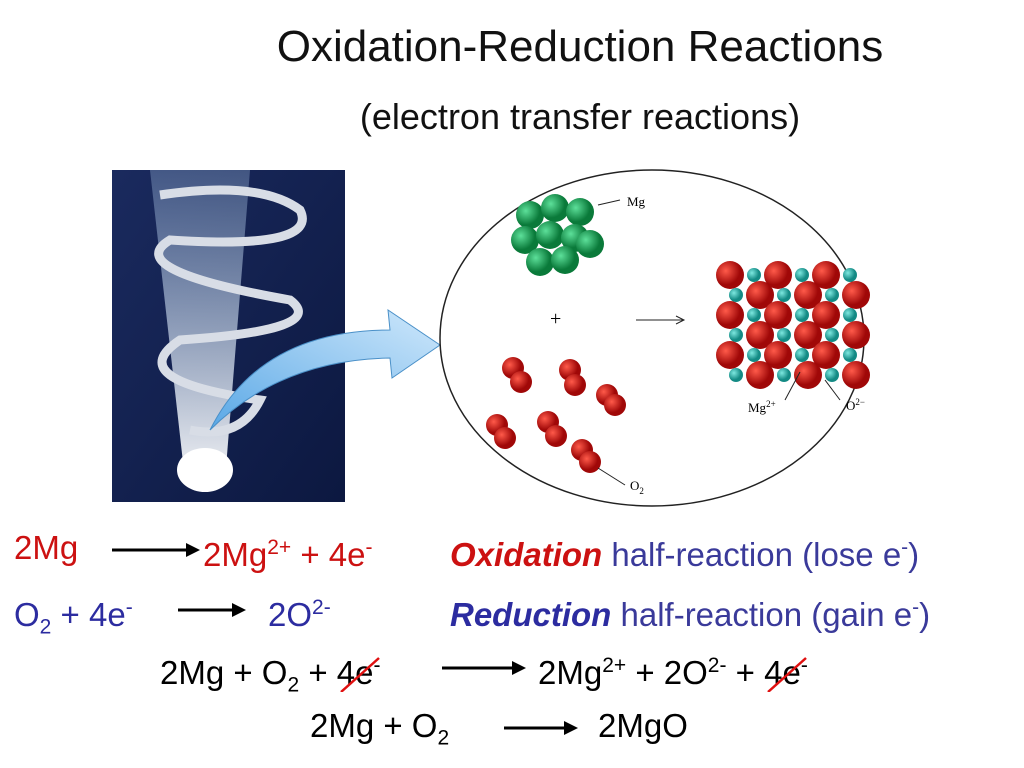 The width and height of the screenshot is (1024, 768). Describe the element at coordinates (762, 614) in the screenshot. I see `text: half-reaction (gain e` at that location.